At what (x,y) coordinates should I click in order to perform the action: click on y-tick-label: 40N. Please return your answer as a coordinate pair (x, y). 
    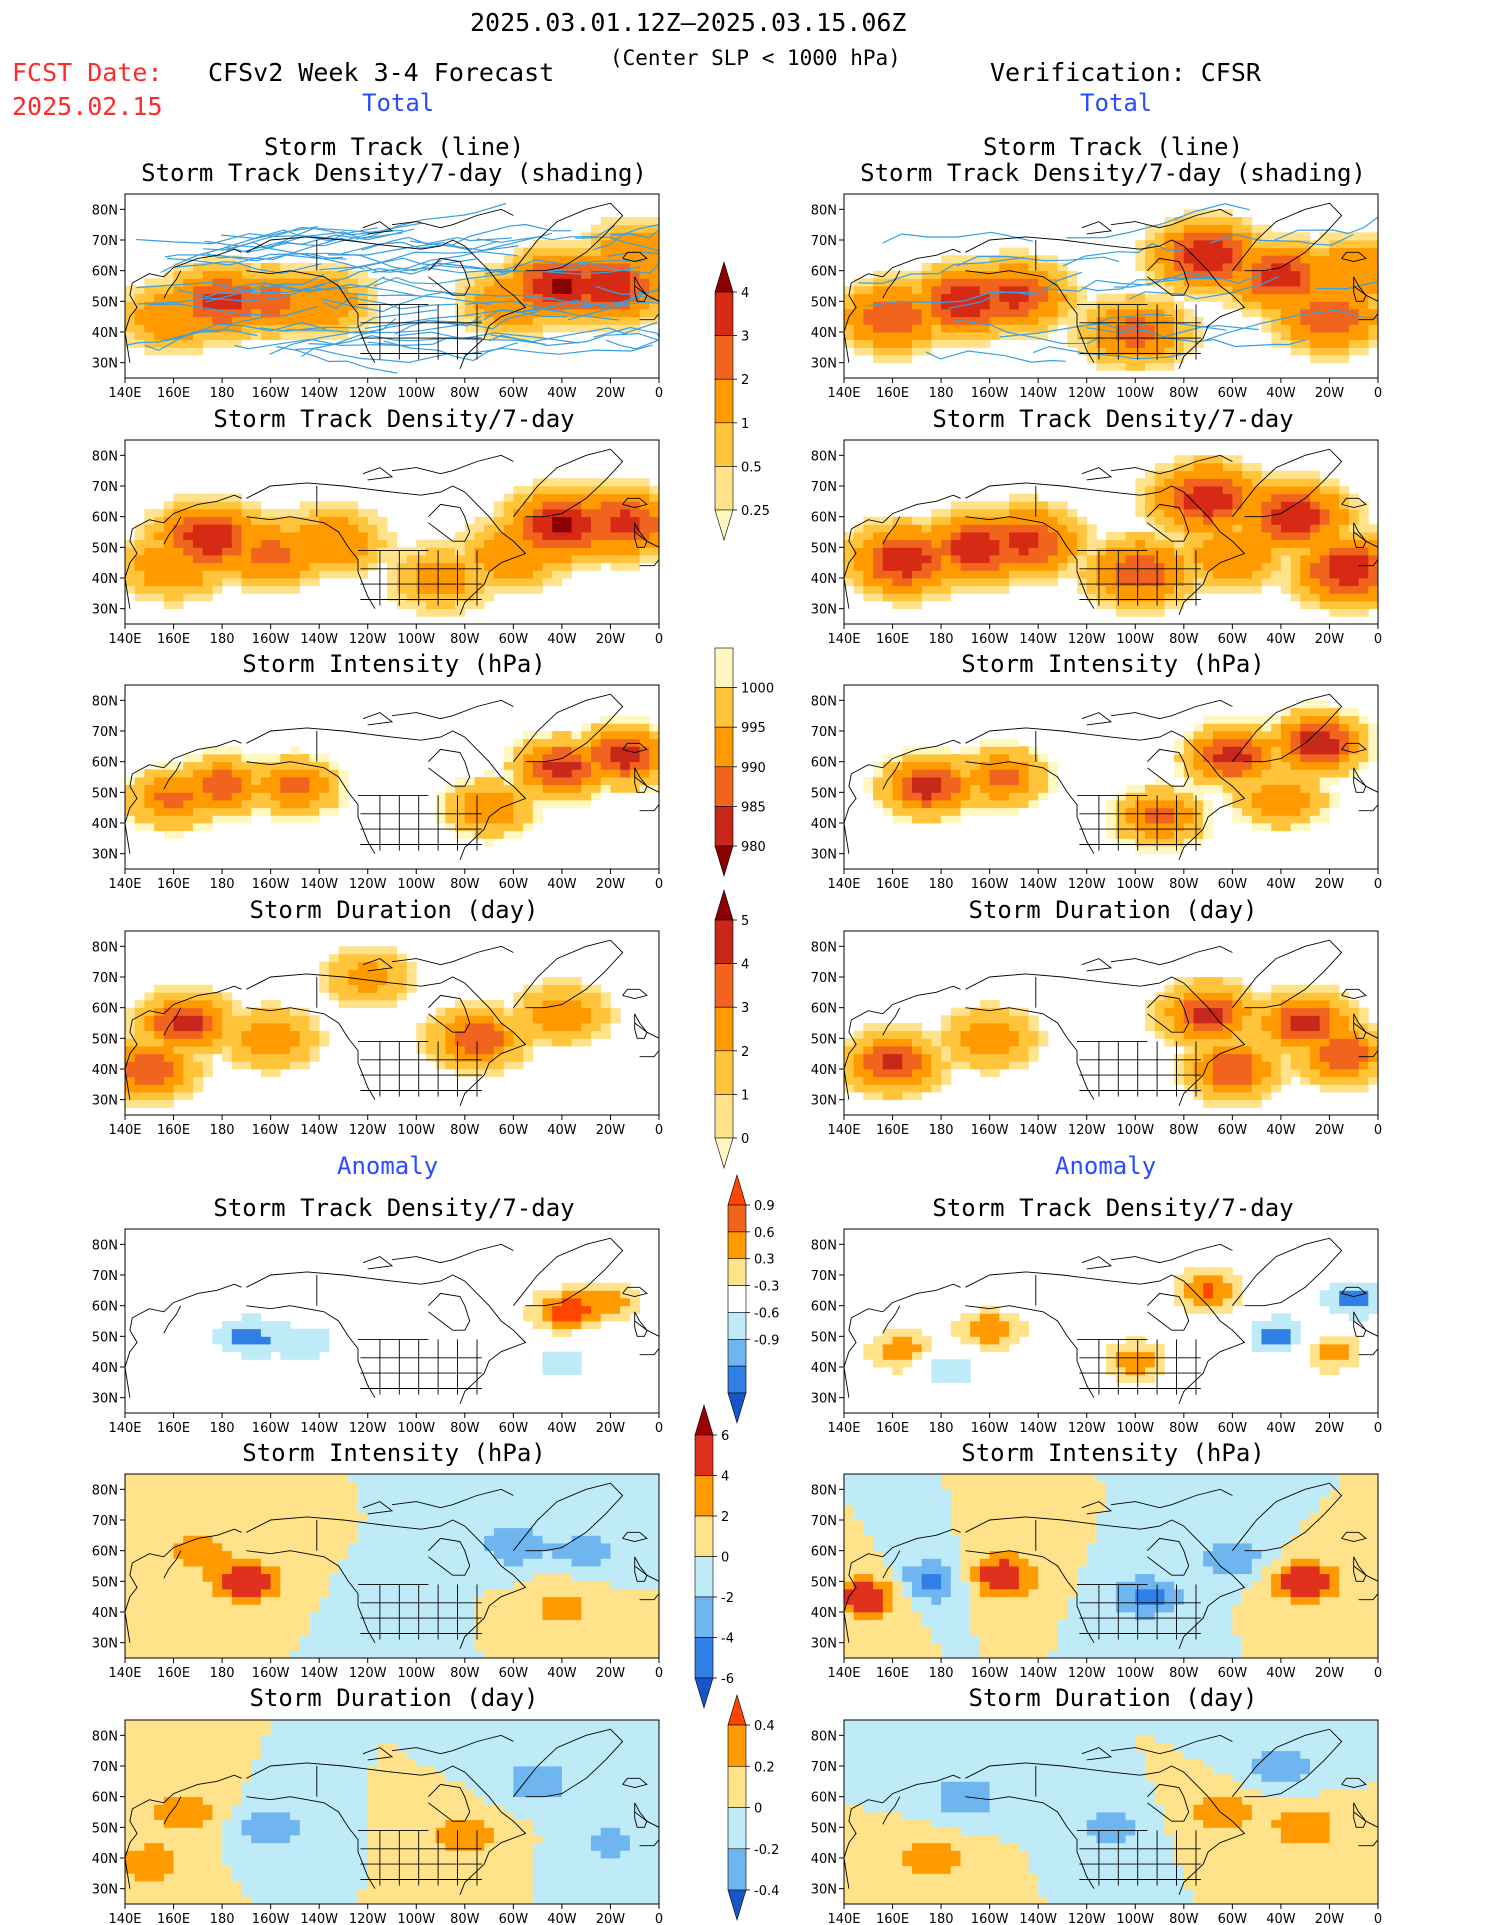
    Looking at the image, I should click on (824, 579).